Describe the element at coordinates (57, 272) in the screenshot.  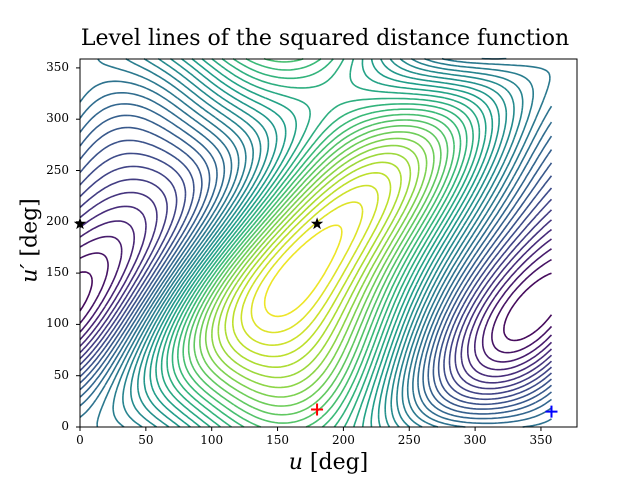
I see `y-tick-label: 150` at that location.